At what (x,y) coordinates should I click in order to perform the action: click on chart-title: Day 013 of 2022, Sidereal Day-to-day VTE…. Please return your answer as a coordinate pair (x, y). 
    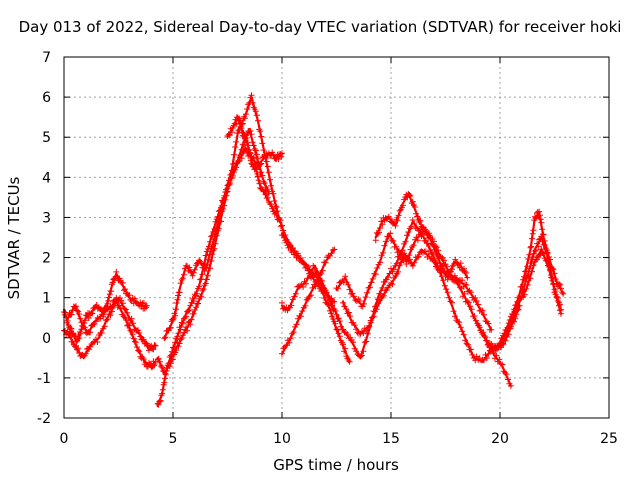
    Looking at the image, I should click on (320, 27).